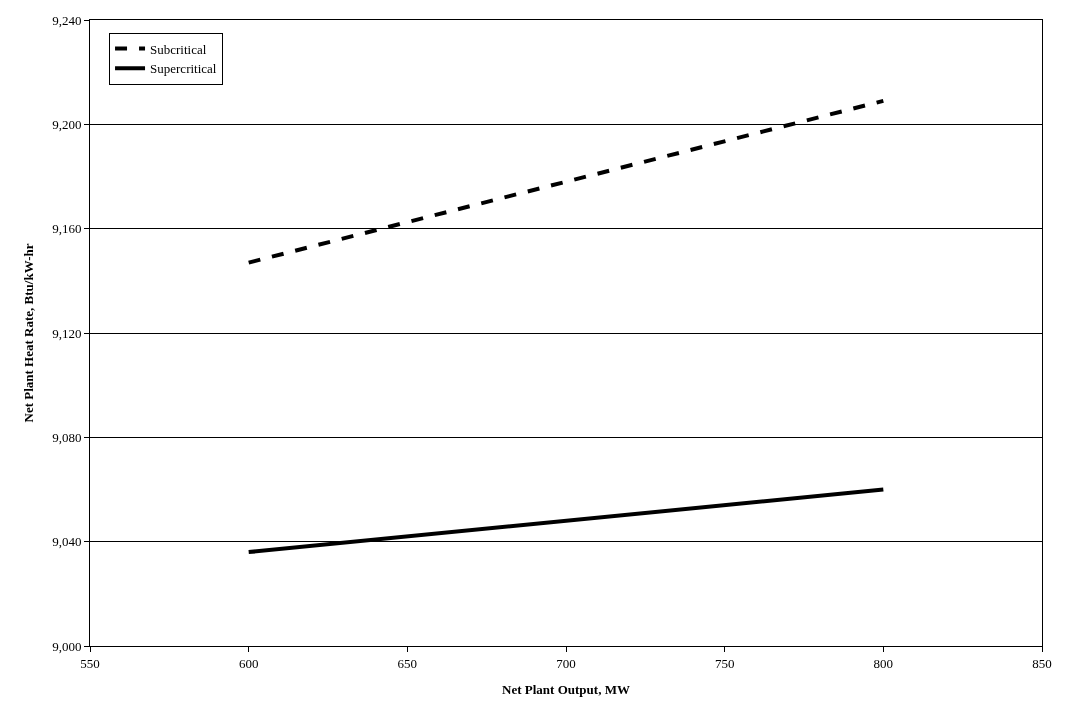  Describe the element at coordinates (67, 542) in the screenshot. I see `y-tick-label: 9,040` at that location.